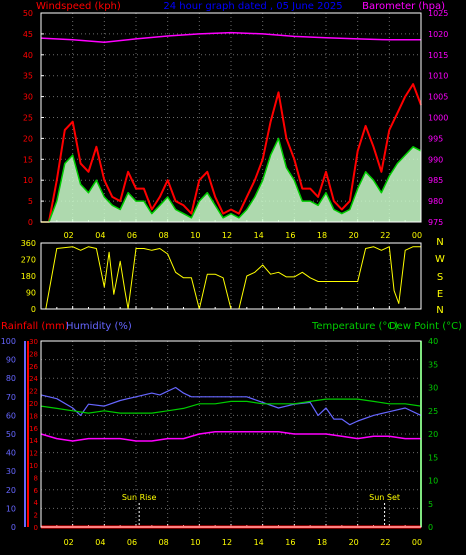  I want to click on wind-x-tick-label: 02, so click(69, 235).